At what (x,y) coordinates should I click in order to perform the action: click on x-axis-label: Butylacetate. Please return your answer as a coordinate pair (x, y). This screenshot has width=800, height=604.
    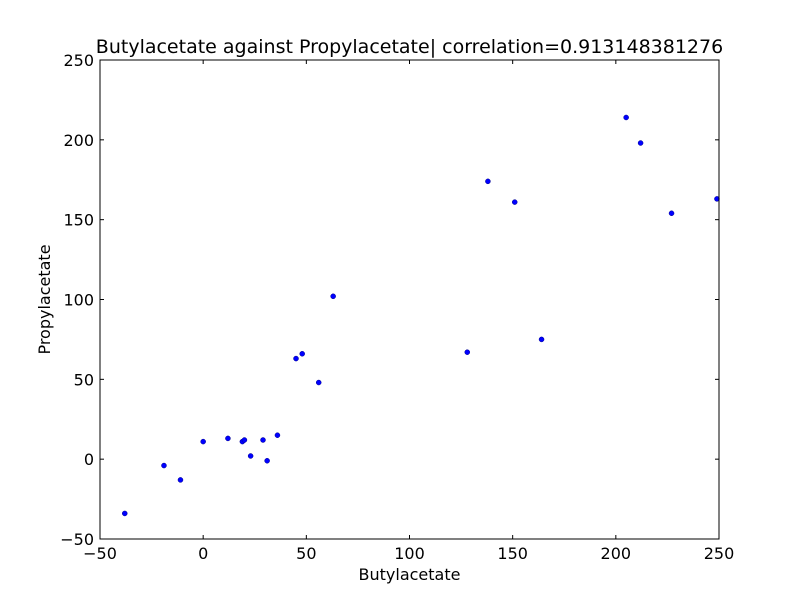
    Looking at the image, I should click on (410, 574).